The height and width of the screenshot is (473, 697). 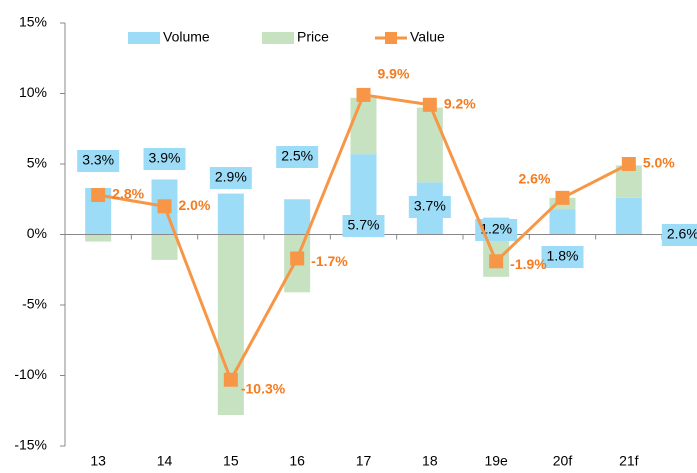 I want to click on x-tick-label: 16, so click(x=297, y=461).